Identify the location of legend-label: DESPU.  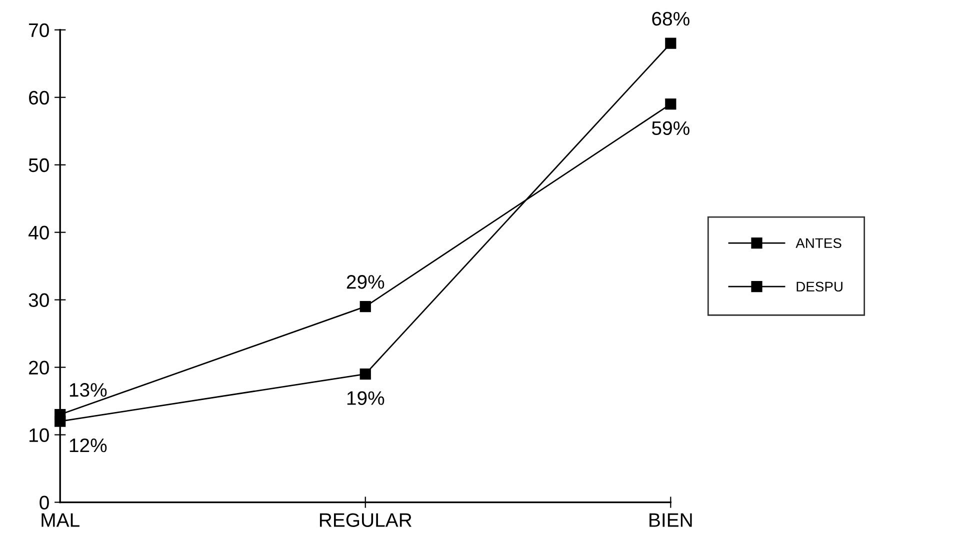
(819, 287).